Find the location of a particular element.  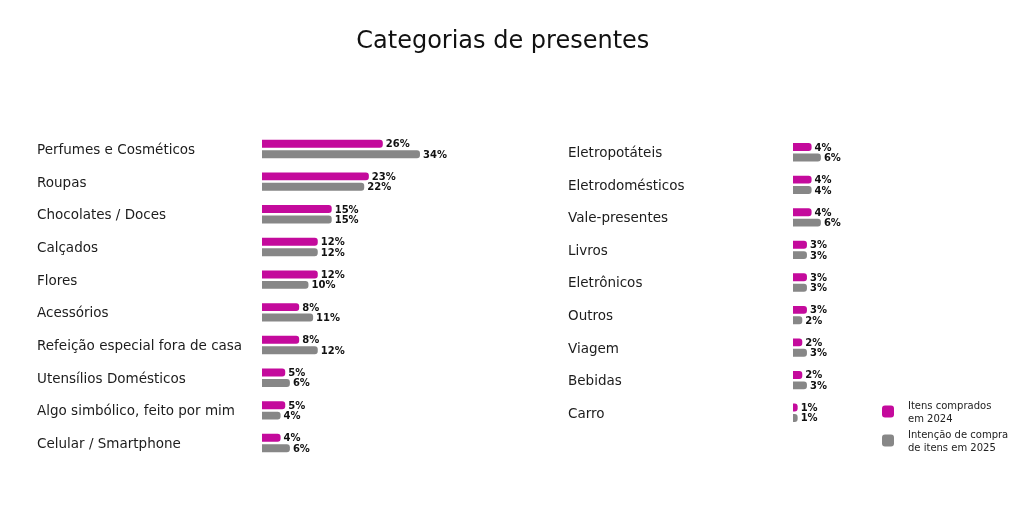

y-tick-label: Eletrônicos is located at coordinates (605, 282).